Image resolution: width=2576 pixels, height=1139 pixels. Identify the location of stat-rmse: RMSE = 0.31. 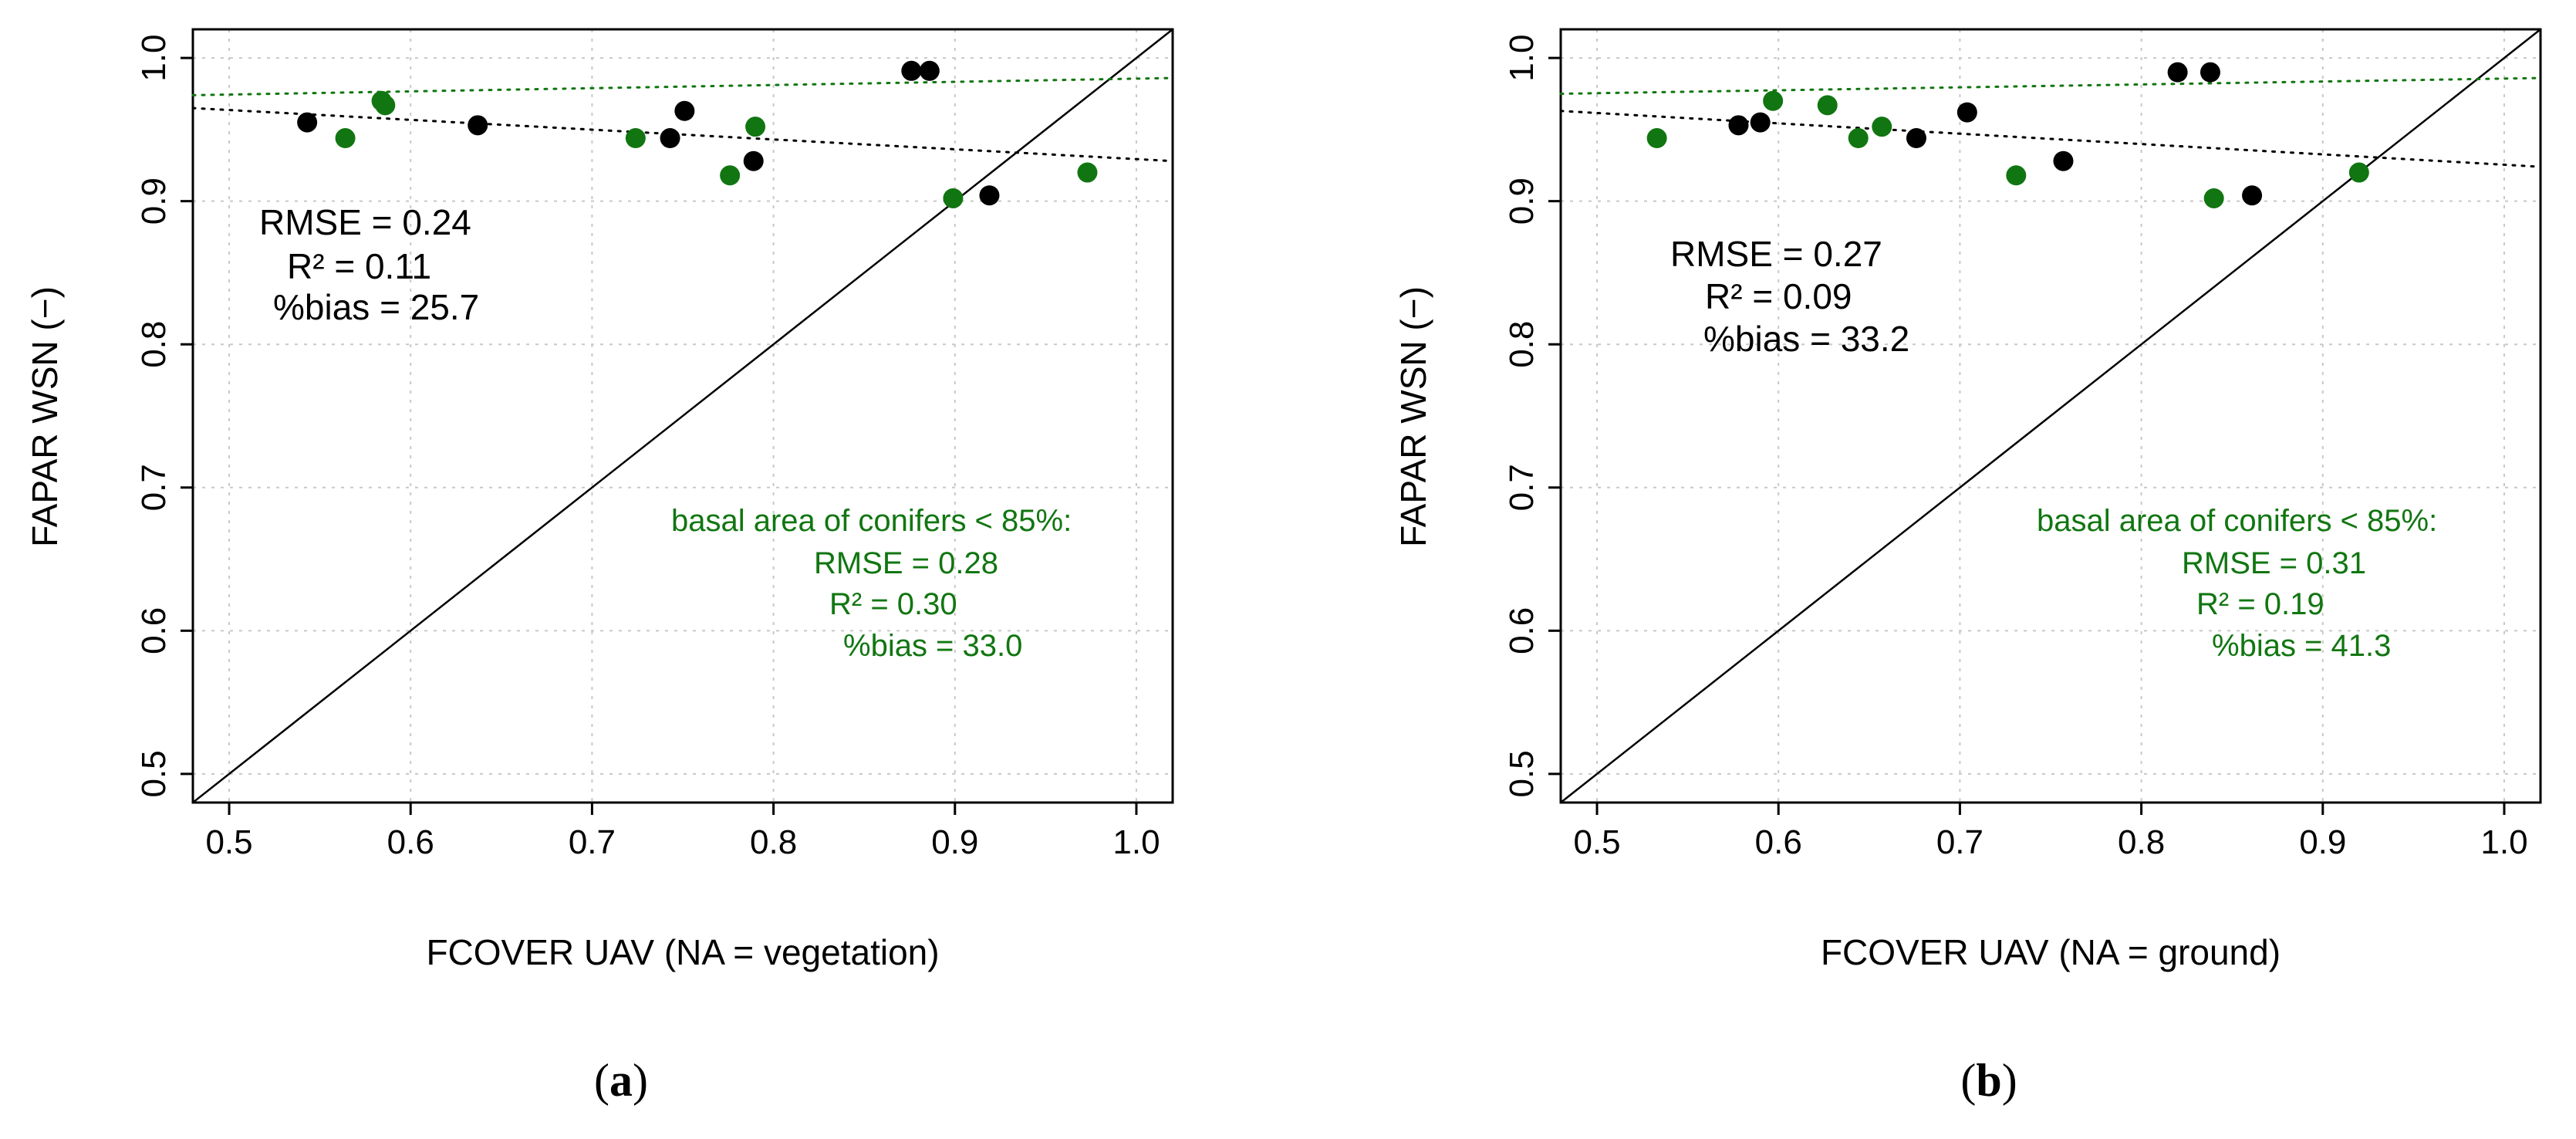
(2274, 563).